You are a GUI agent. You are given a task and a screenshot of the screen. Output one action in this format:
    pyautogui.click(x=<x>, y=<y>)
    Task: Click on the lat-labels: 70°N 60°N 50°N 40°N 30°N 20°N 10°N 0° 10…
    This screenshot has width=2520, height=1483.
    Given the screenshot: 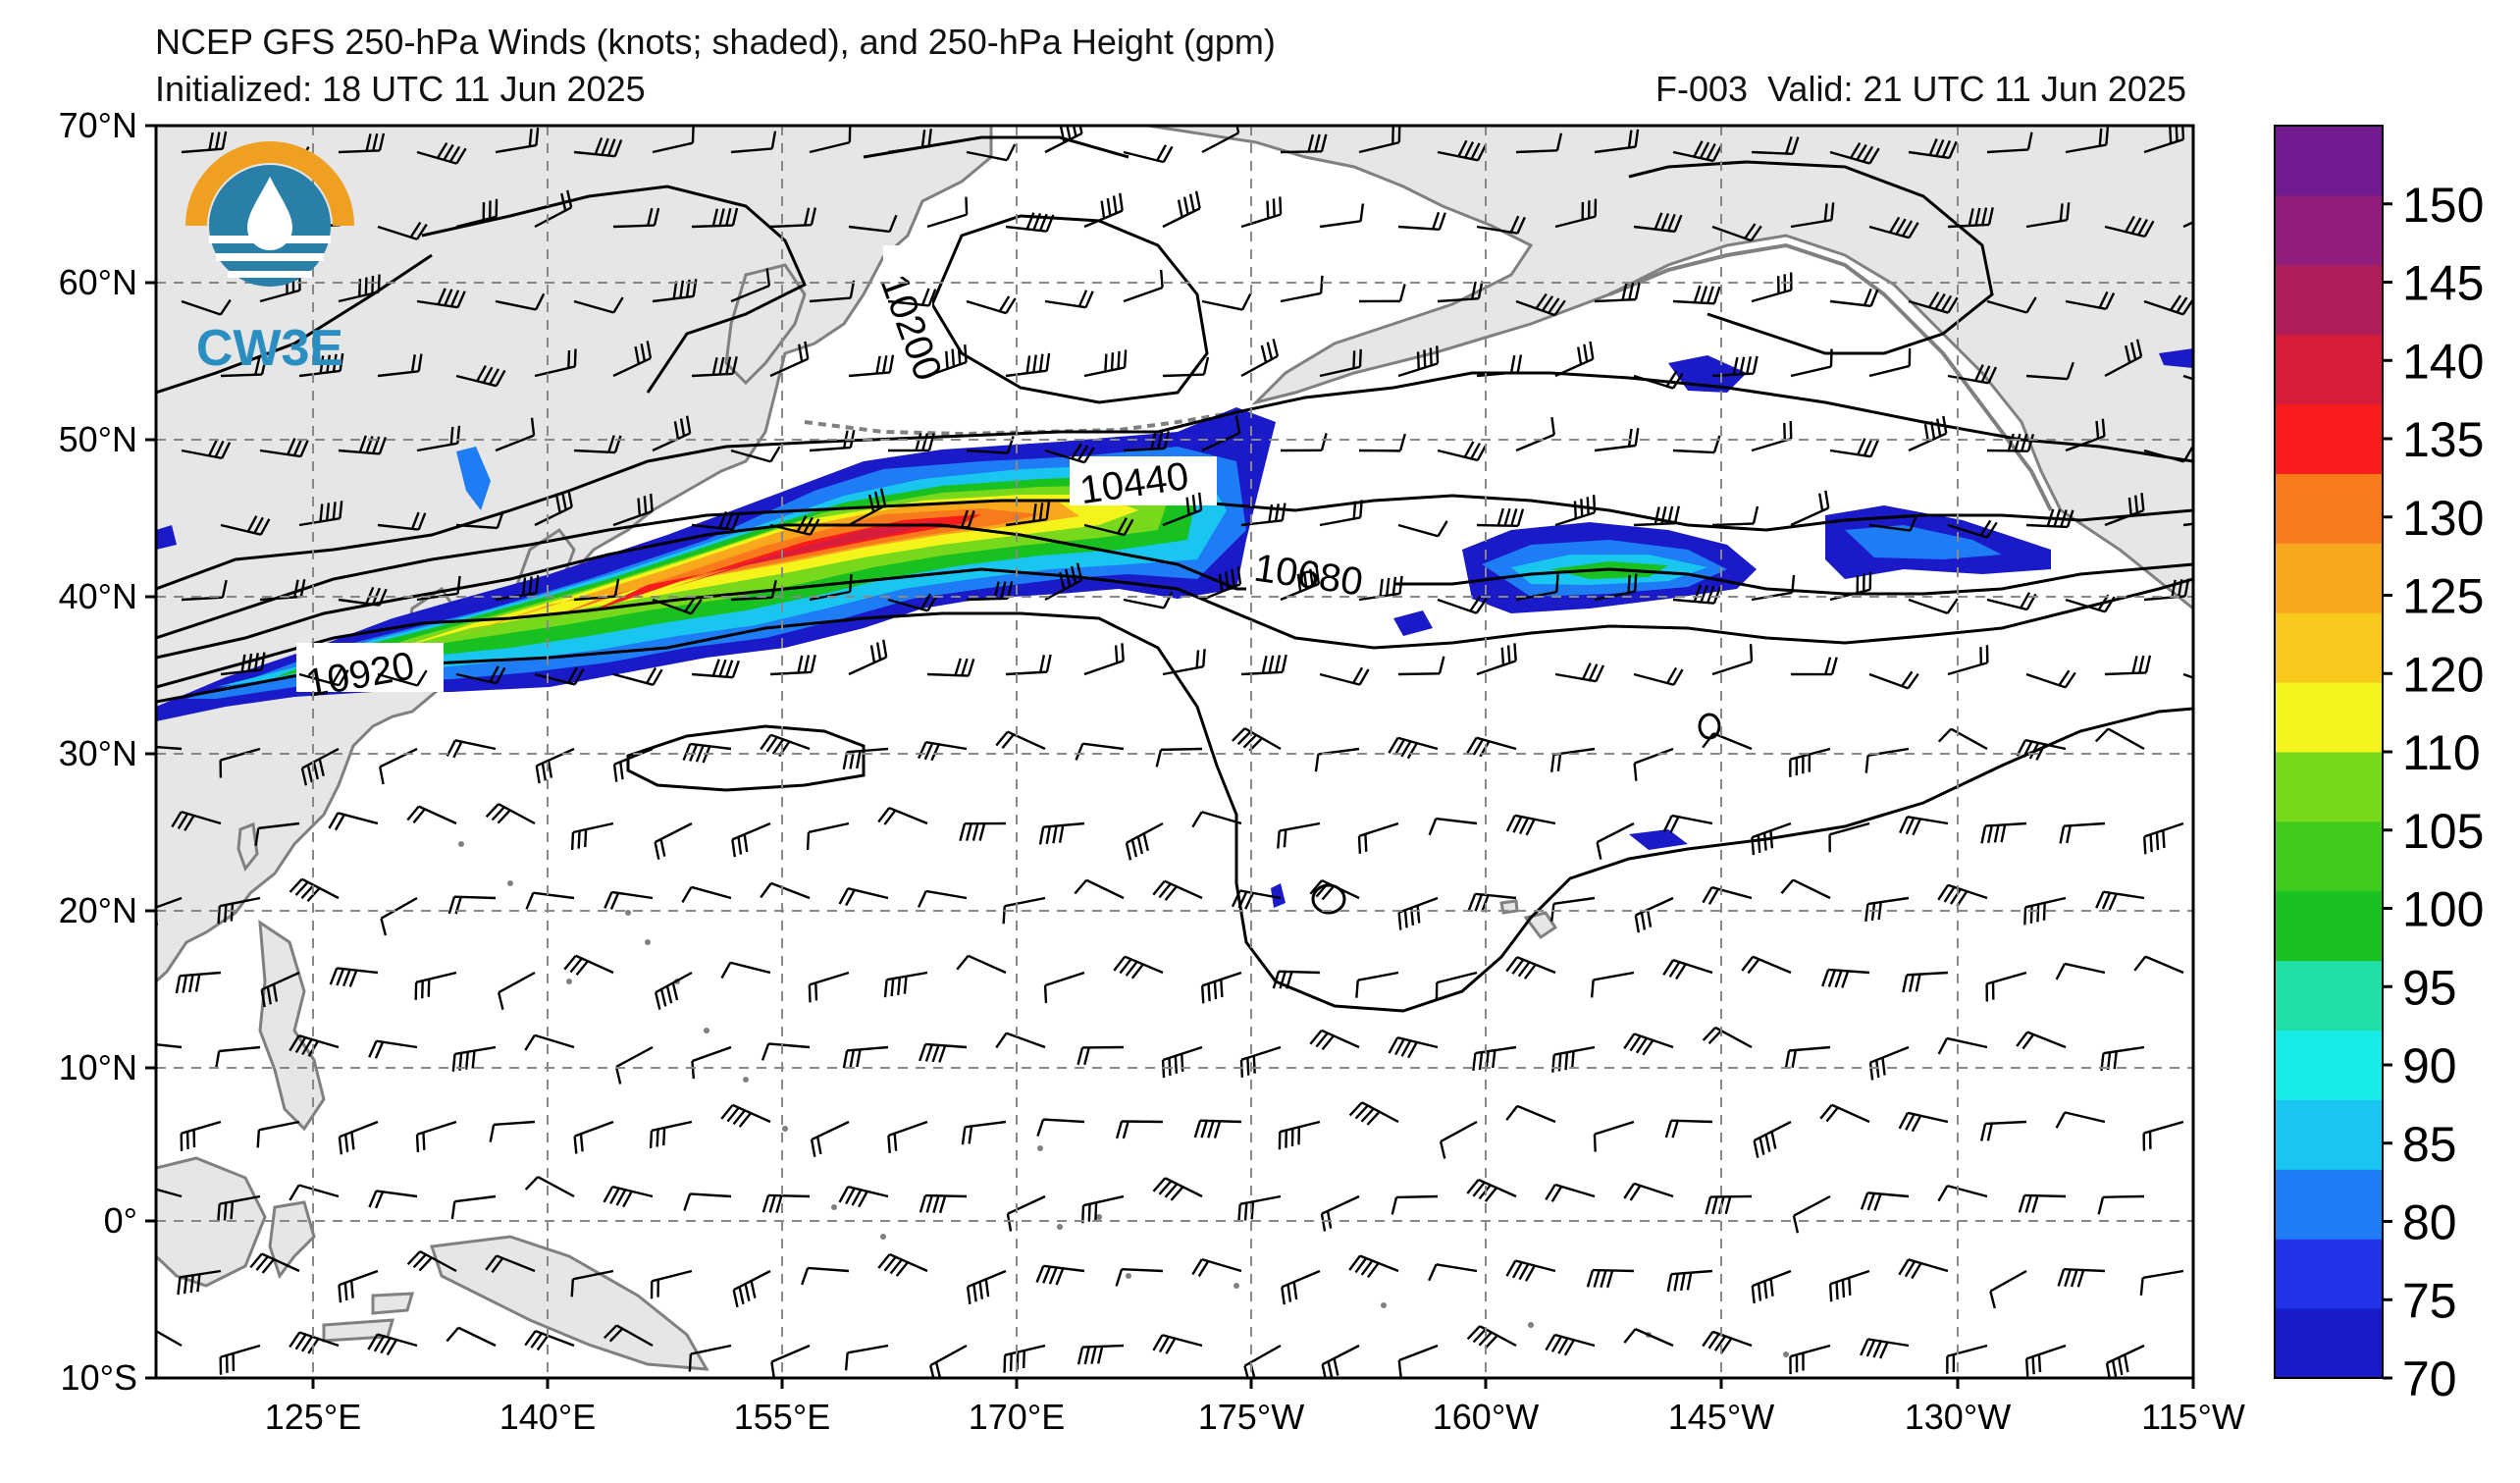 What is the action you would take?
    pyautogui.click(x=98, y=751)
    